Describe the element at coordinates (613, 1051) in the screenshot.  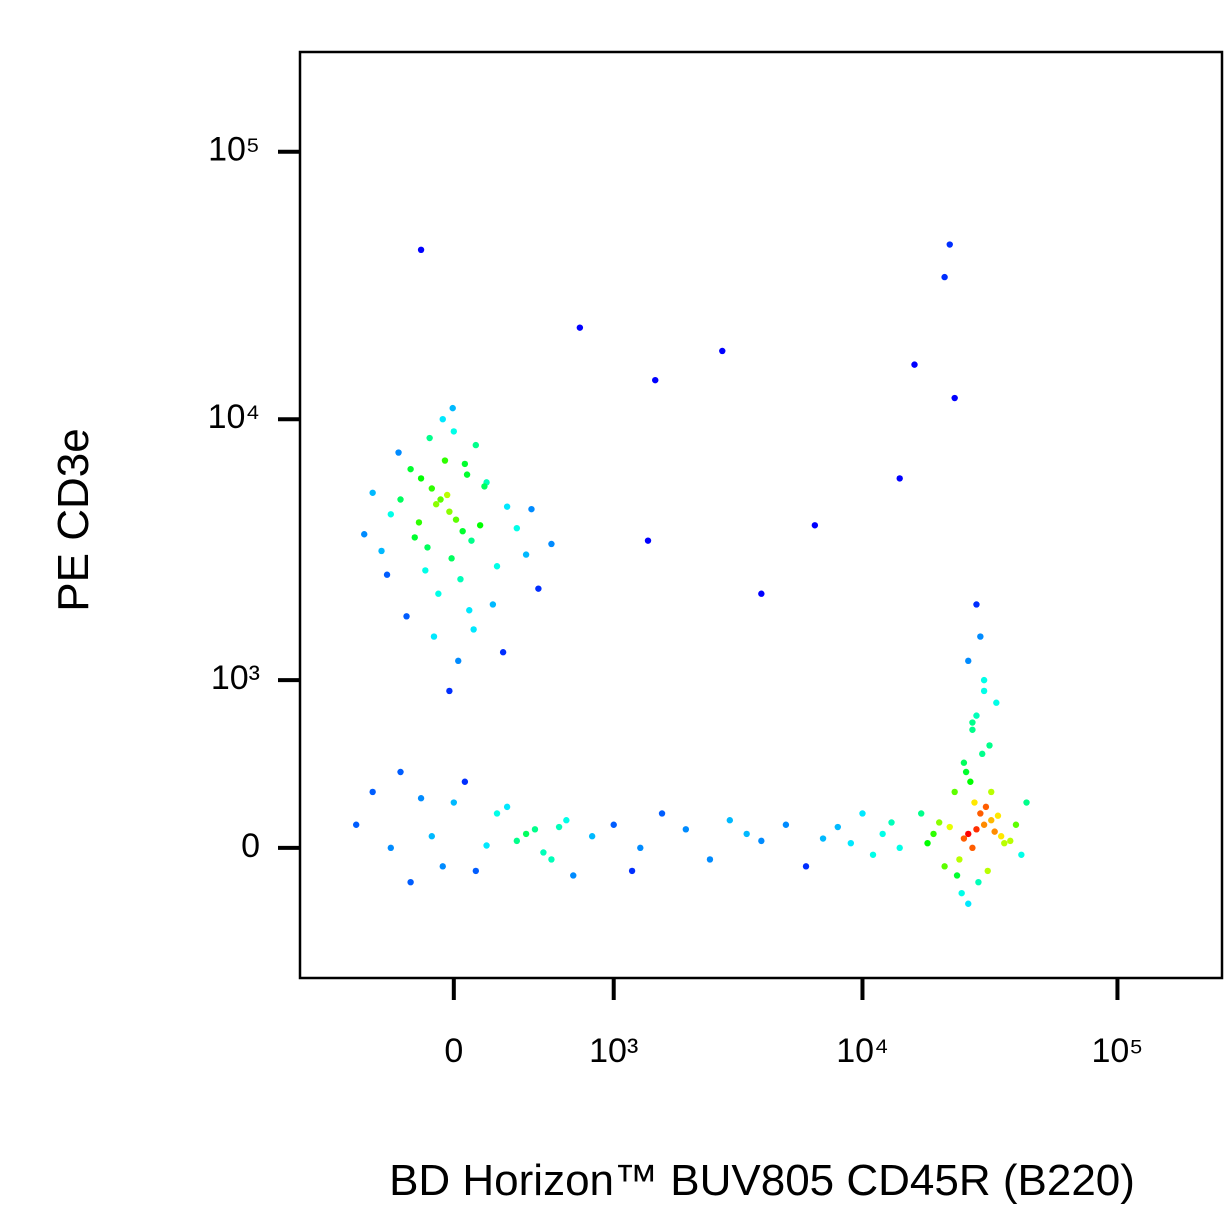
I see `x-tick-label: 10³` at that location.